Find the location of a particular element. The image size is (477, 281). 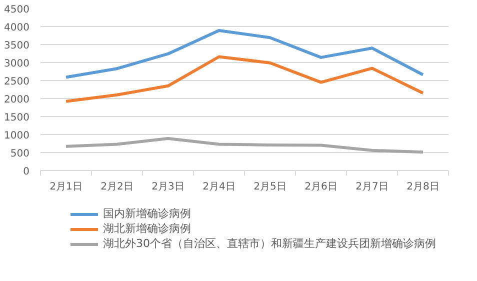

y-tick-label: 3500 is located at coordinates (17, 46).